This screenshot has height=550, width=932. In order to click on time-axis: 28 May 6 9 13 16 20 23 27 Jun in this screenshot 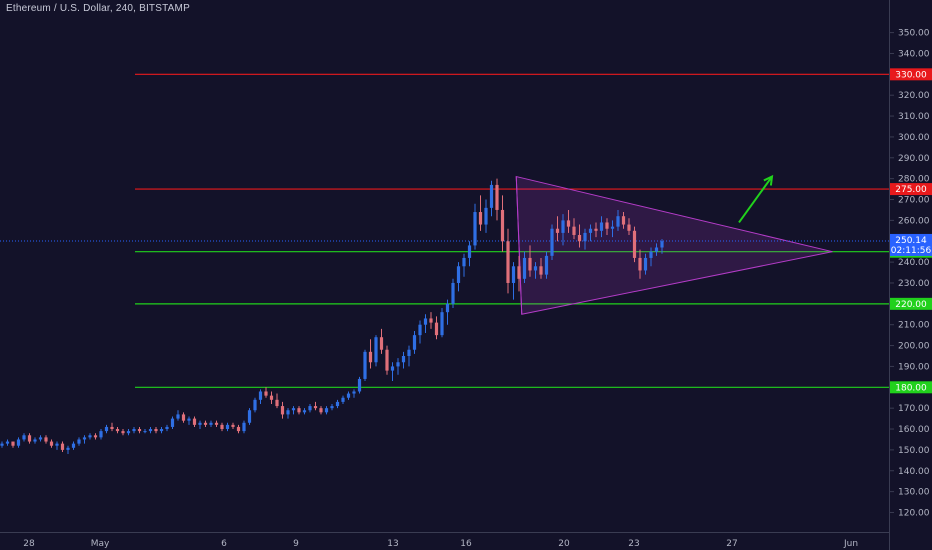, I will do `click(444, 541)`.